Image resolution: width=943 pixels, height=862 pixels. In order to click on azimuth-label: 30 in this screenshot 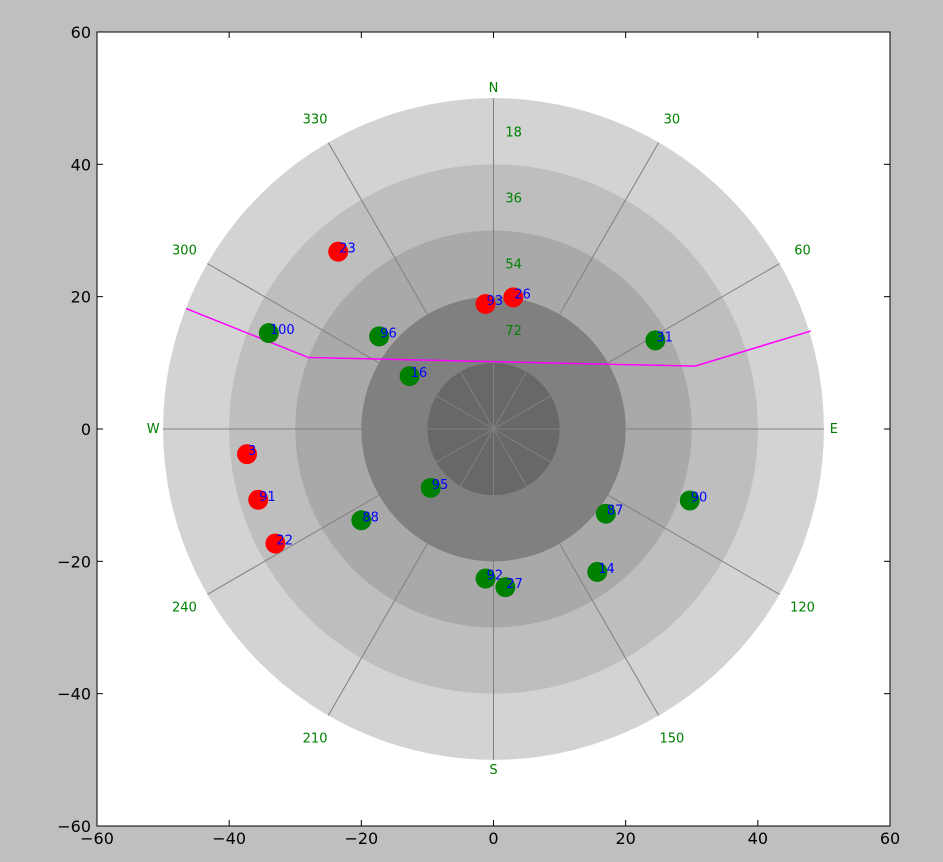, I will do `click(672, 120)`.